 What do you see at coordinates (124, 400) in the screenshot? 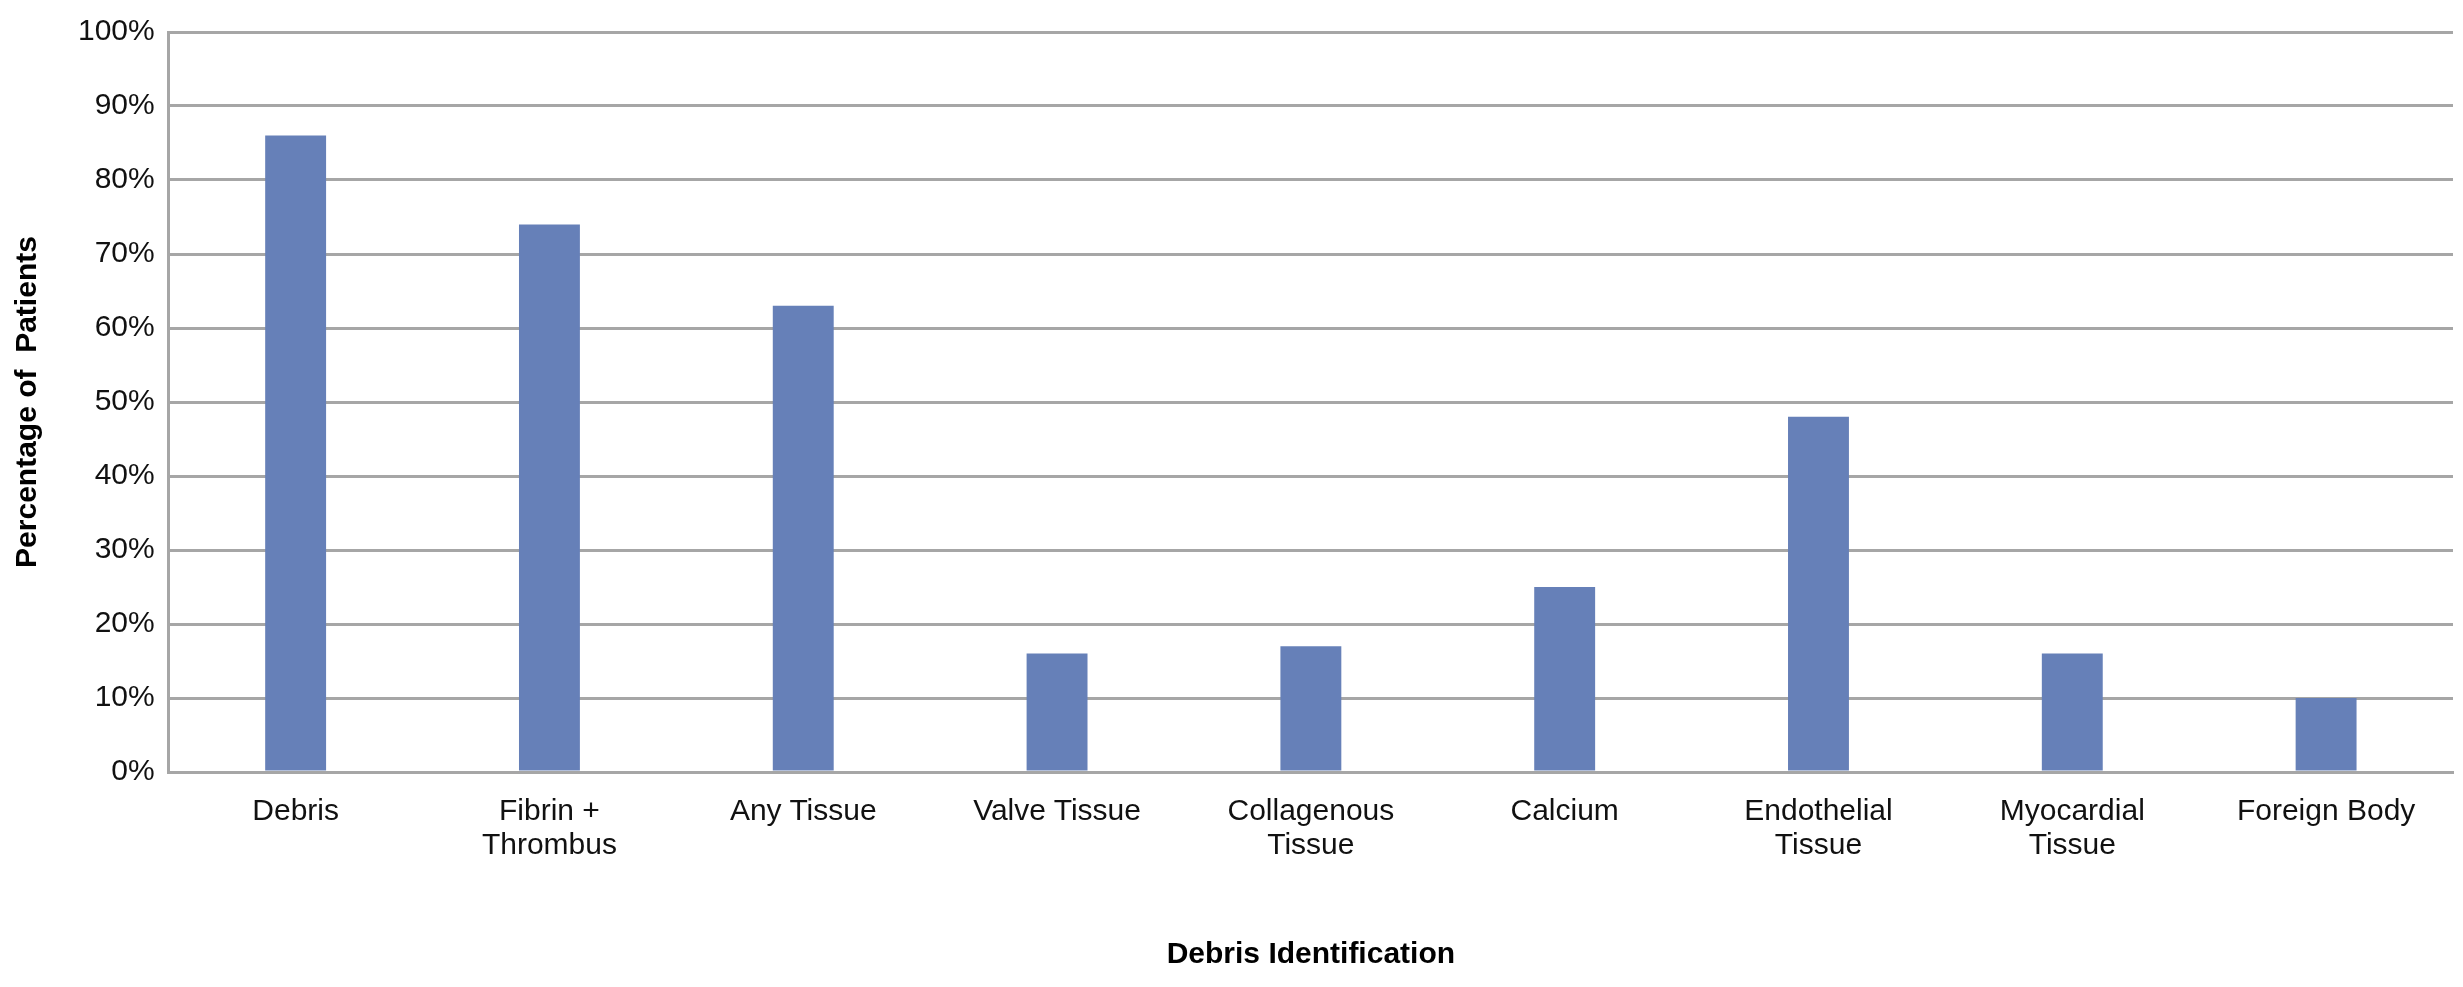
I see `y-tick-label: 50%` at bounding box center [124, 400].